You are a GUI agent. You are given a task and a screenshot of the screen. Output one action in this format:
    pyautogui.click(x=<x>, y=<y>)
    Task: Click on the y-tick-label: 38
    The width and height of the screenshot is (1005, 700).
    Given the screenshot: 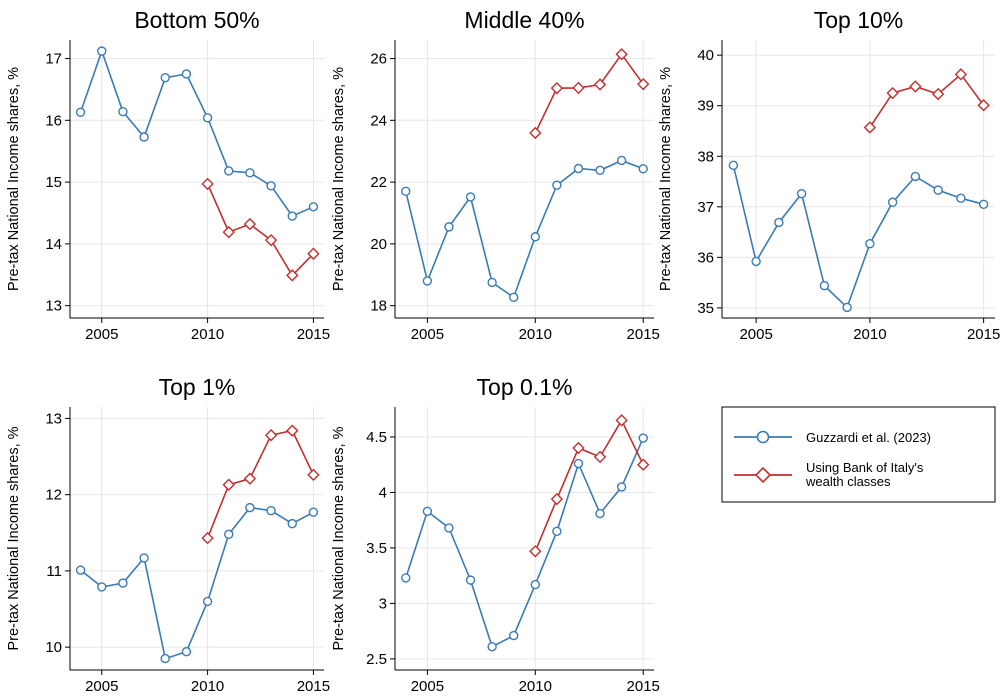 What is the action you would take?
    pyautogui.click(x=705, y=156)
    